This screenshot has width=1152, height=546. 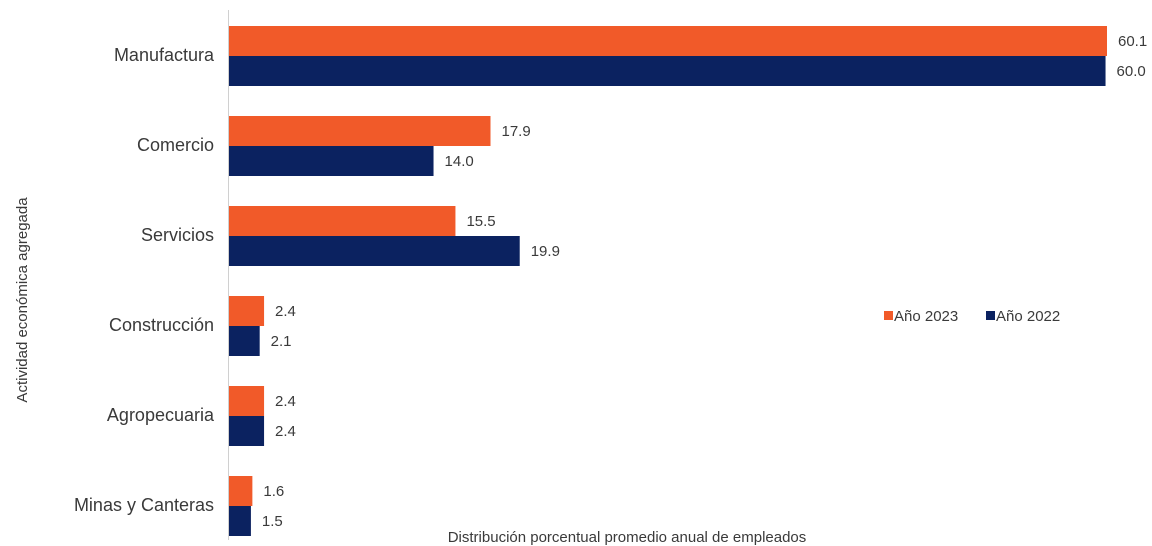 What do you see at coordinates (247, 311) in the screenshot?
I see `bar-ano-2023-construccion` at bounding box center [247, 311].